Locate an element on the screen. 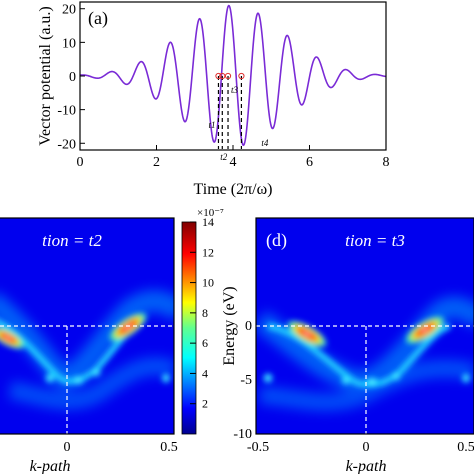 This screenshot has width=474, height=474. ytick-label: -10 is located at coordinates (66, 111).